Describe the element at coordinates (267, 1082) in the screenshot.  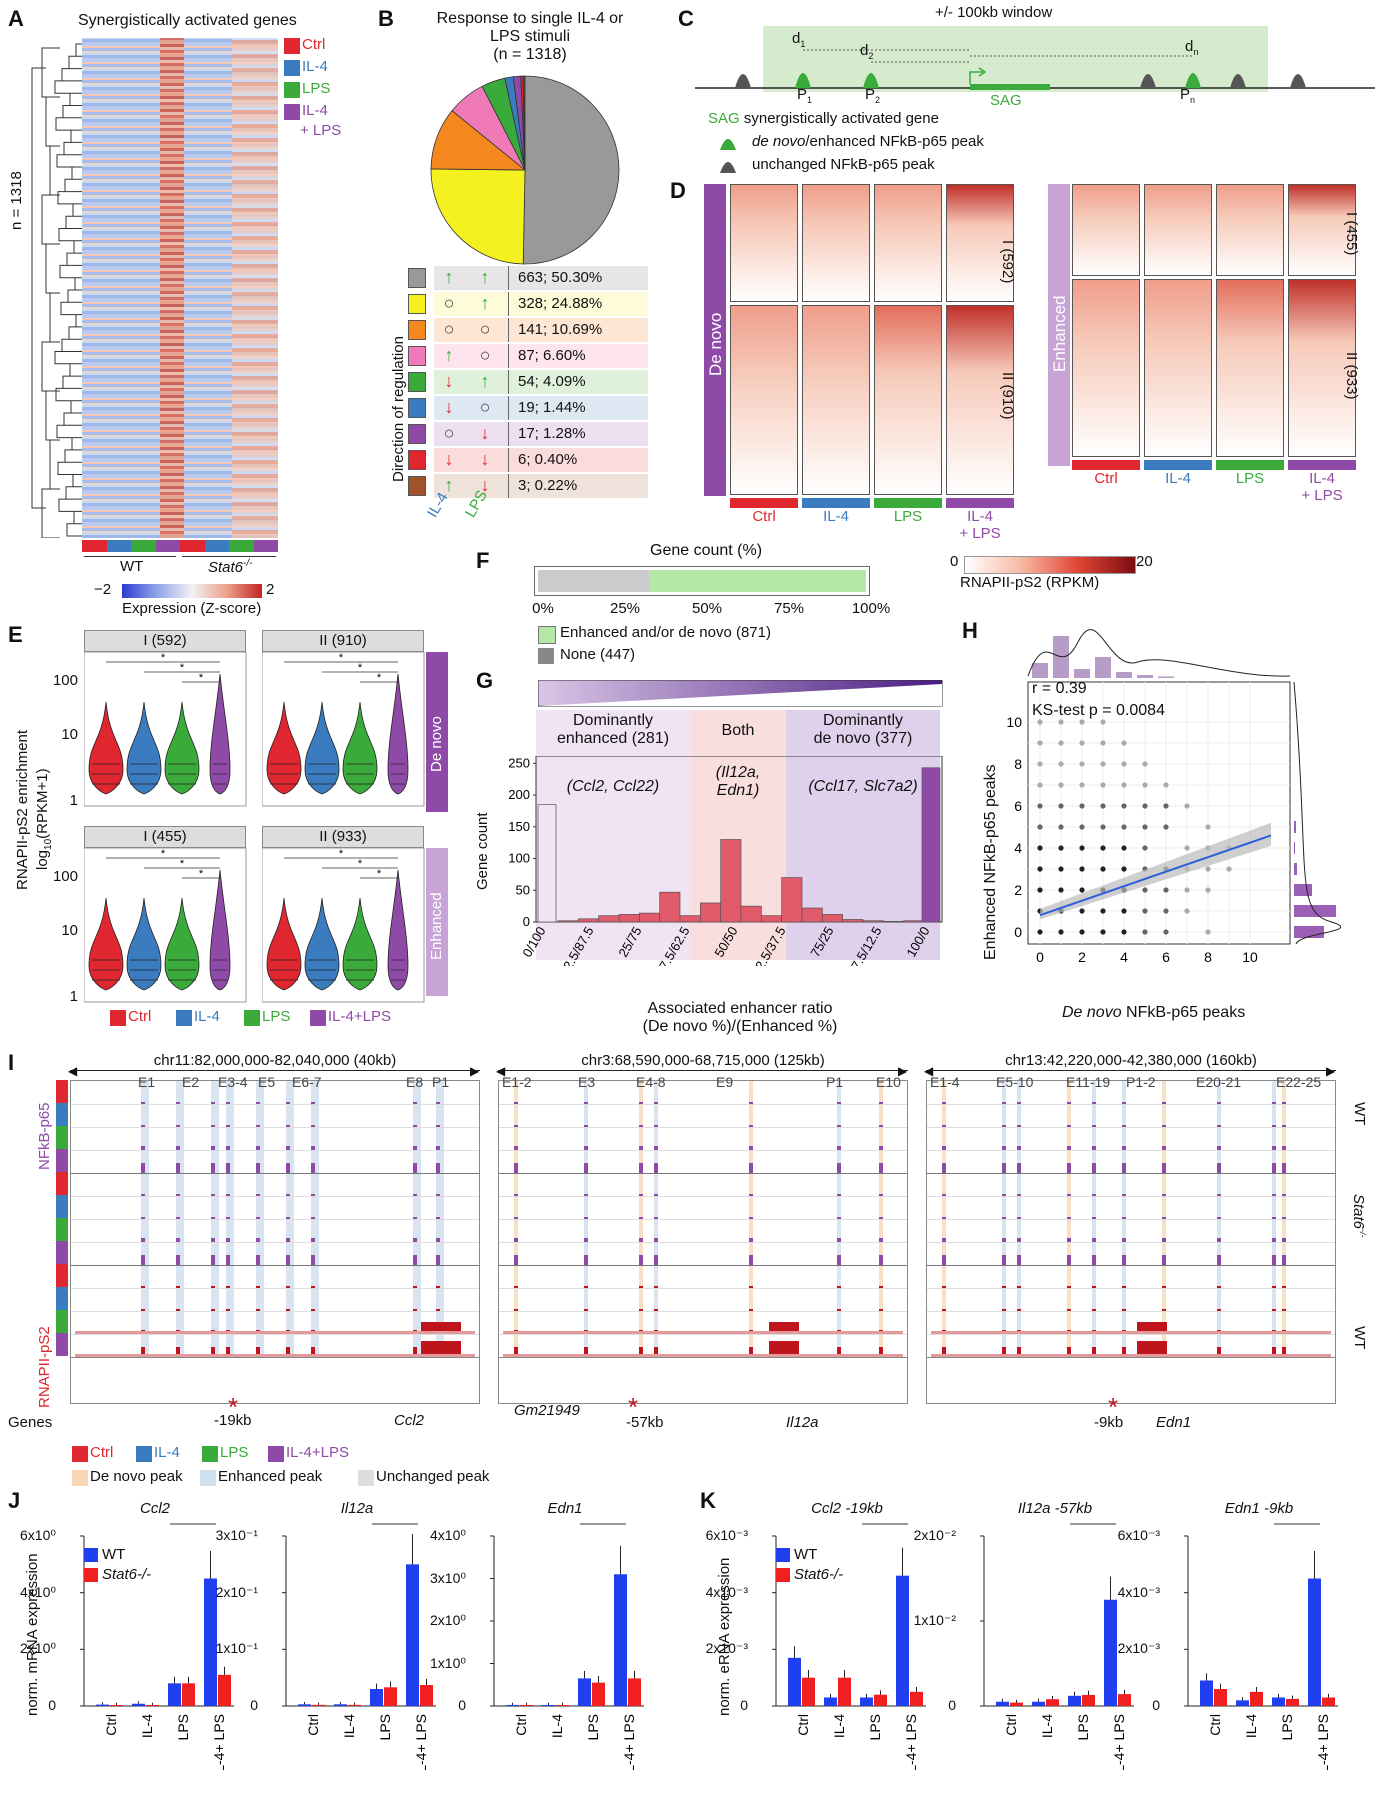
I see `element-label: E5` at that location.